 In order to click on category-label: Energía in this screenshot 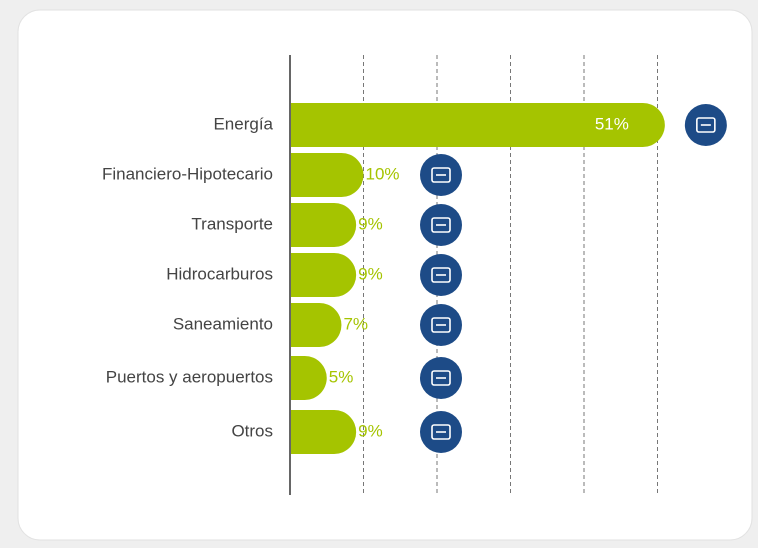, I will do `click(243, 123)`.